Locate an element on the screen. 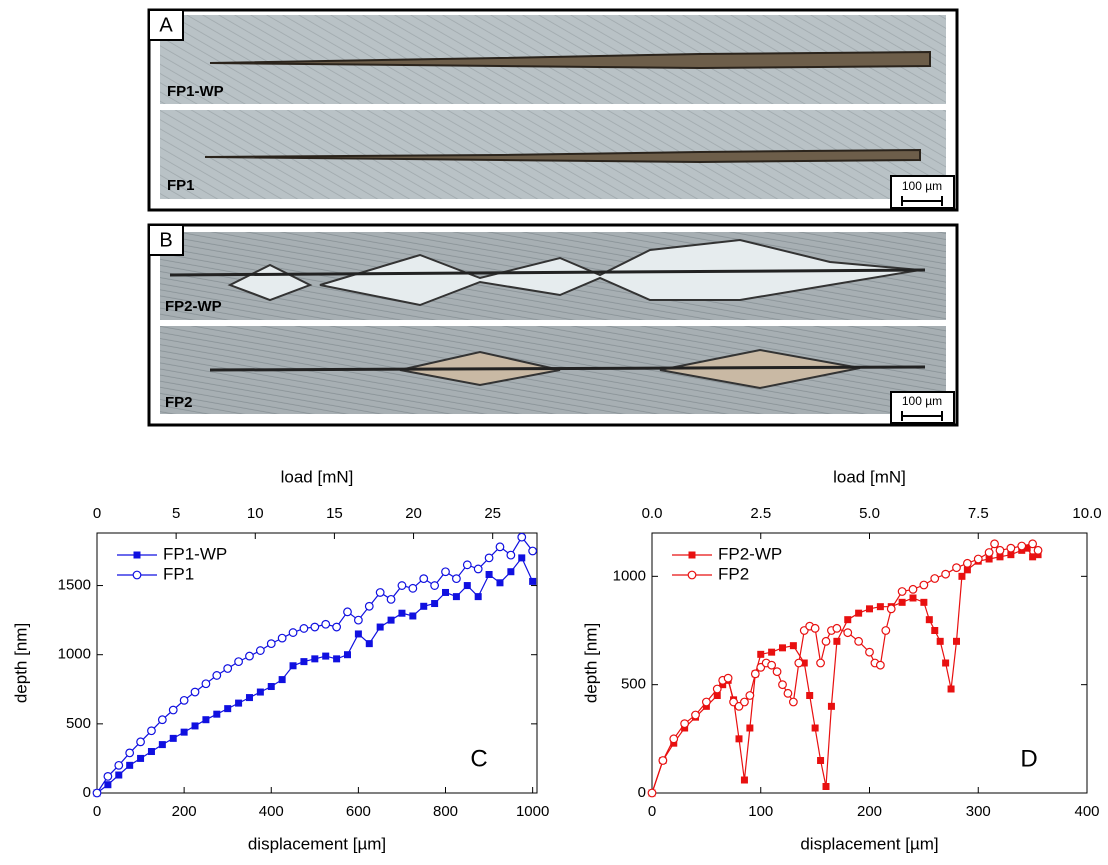  scratch is located at coordinates (570, 60).